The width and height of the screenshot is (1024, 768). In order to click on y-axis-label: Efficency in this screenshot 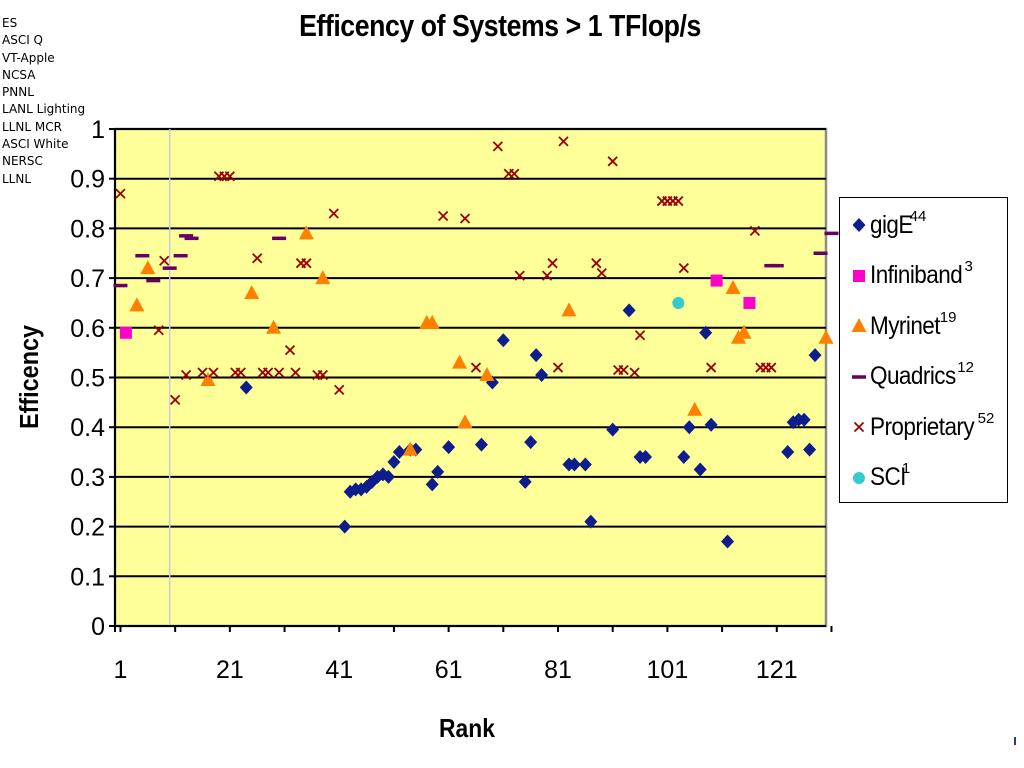, I will do `click(30, 377)`.